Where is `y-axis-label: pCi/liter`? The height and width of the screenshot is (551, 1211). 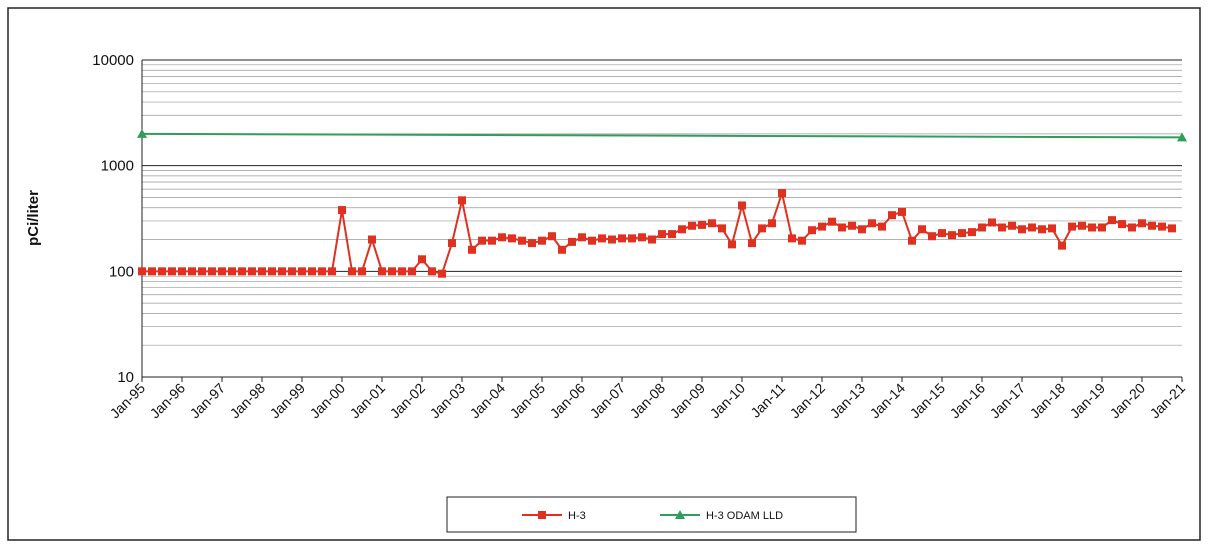
y-axis-label: pCi/liter is located at coordinates (33, 218).